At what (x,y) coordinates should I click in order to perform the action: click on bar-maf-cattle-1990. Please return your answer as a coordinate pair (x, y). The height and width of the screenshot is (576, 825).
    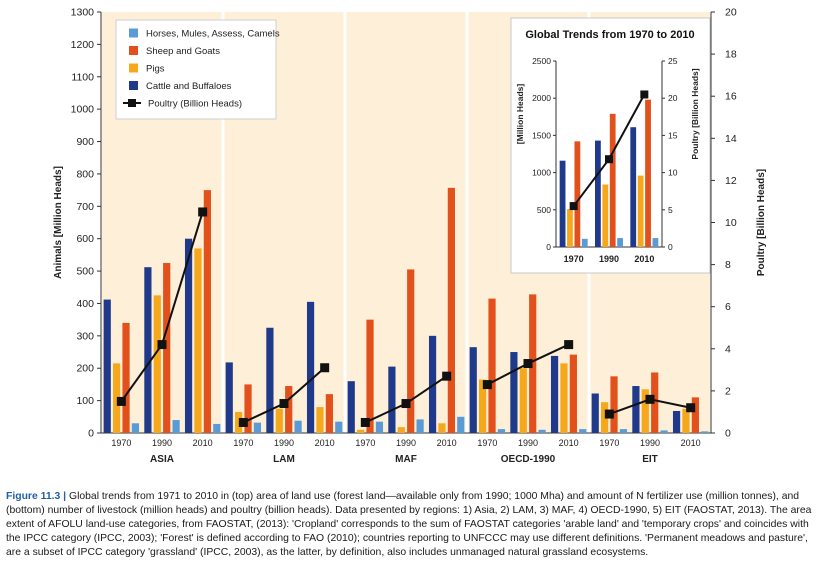
    Looking at the image, I should click on (392, 399).